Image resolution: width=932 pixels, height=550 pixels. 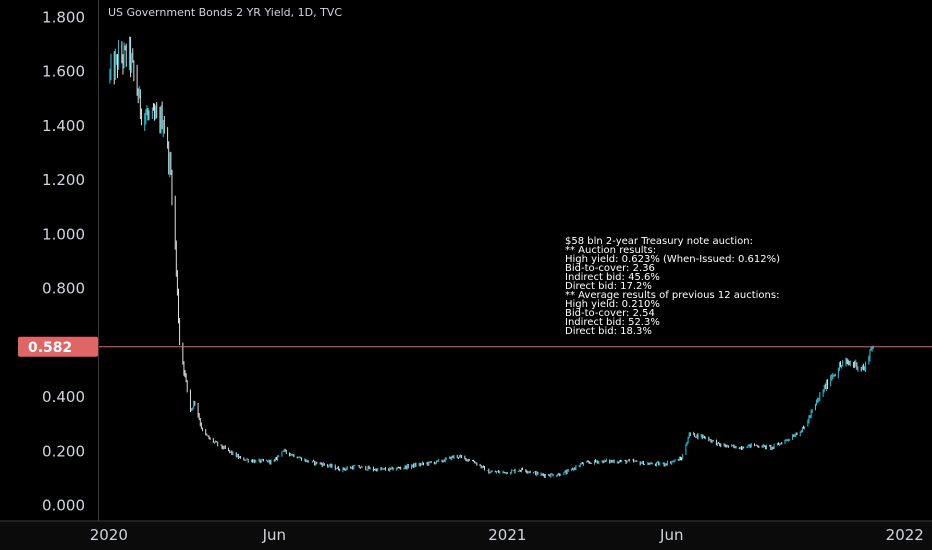 What do you see at coordinates (905, 535) in the screenshot?
I see `x-tick-label: 2022` at bounding box center [905, 535].